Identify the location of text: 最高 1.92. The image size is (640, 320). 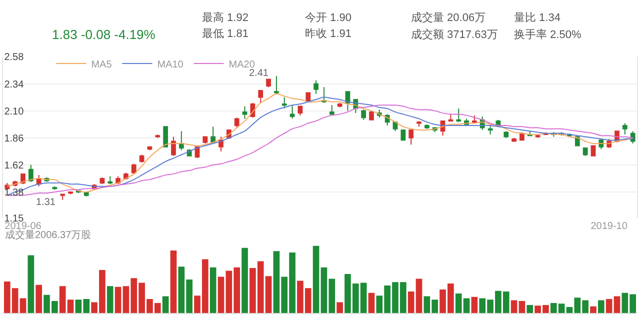
(225, 17).